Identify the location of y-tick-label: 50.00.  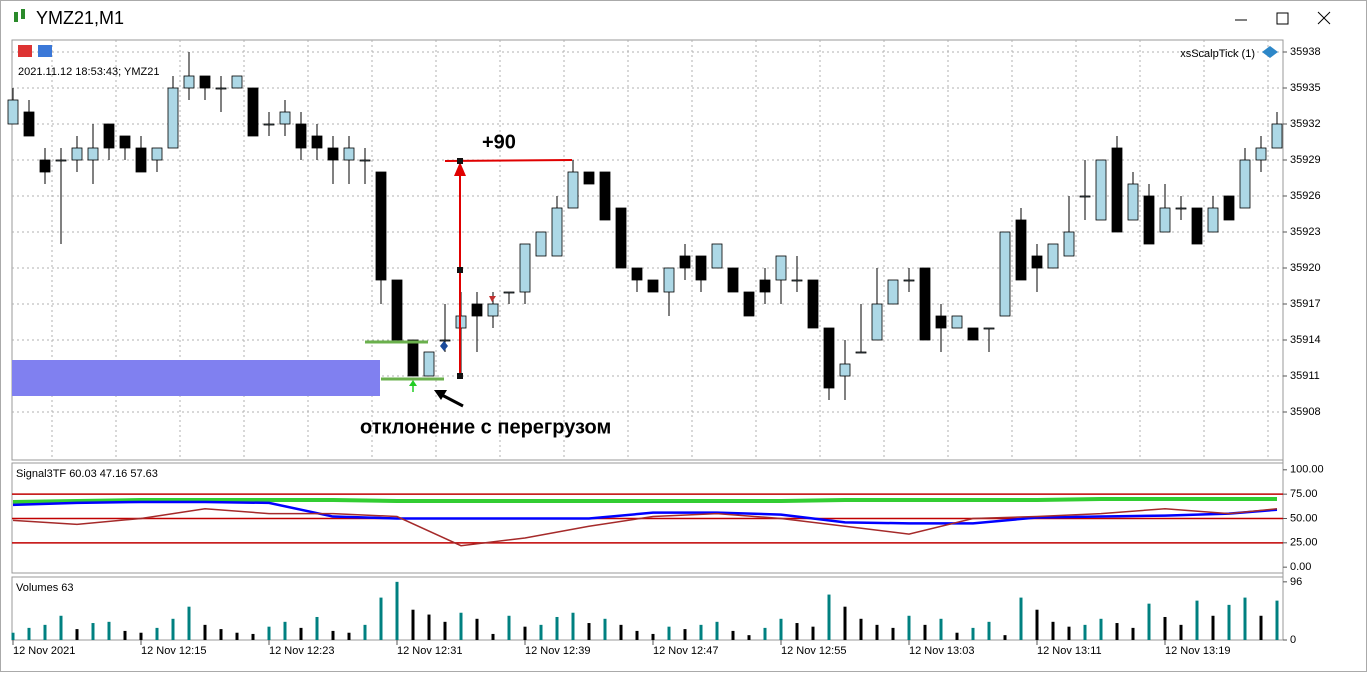
(1304, 518).